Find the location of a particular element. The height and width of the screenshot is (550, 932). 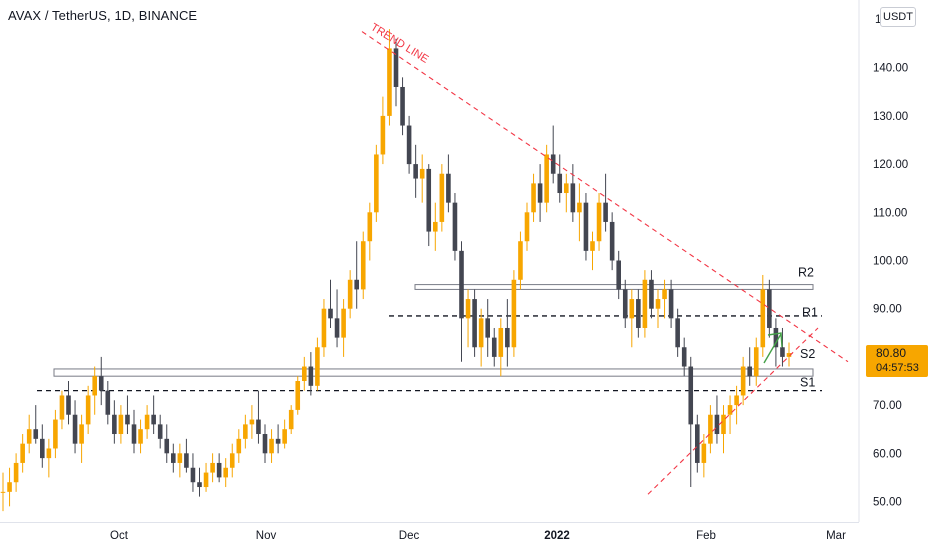

time-tick-label: 2022 is located at coordinates (557, 536).